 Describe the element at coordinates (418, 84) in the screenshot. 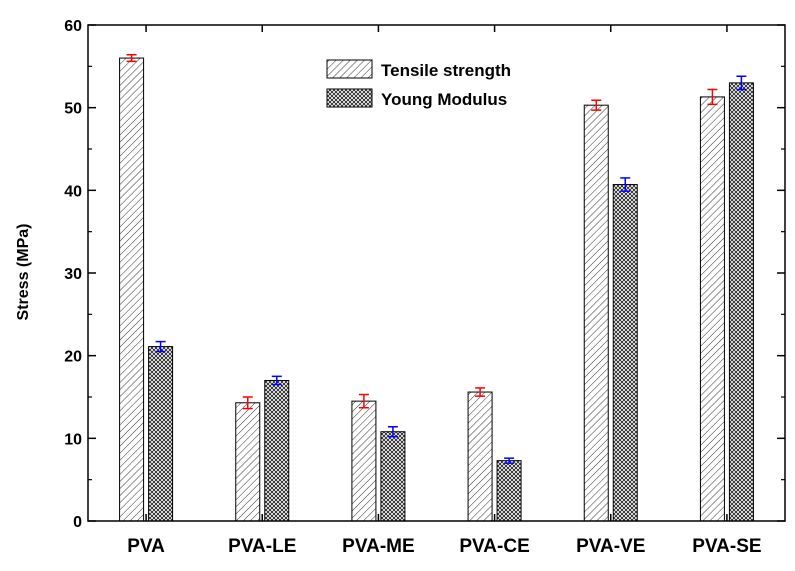

I see `legend: Tensile strength Young Modulus` at that location.